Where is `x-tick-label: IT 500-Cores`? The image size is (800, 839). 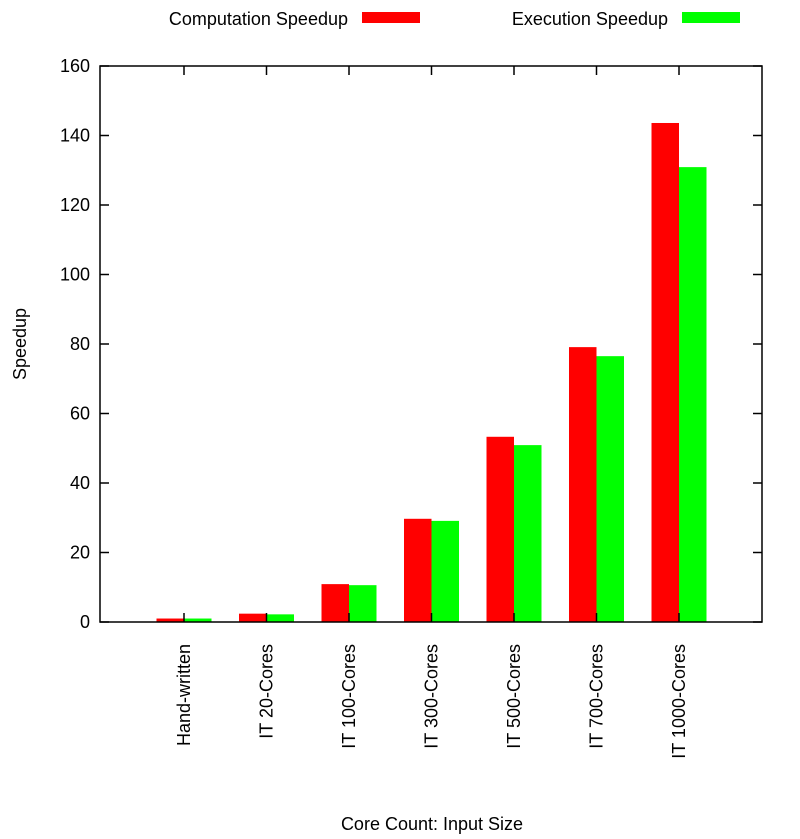
x-tick-label: IT 500-Cores is located at coordinates (514, 696).